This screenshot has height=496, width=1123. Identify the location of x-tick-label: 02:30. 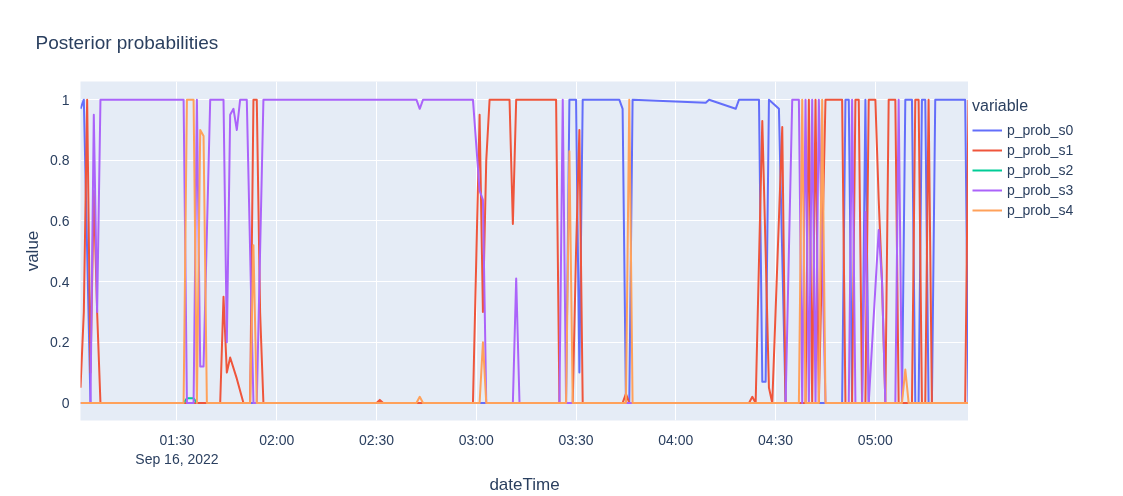
(376, 439).